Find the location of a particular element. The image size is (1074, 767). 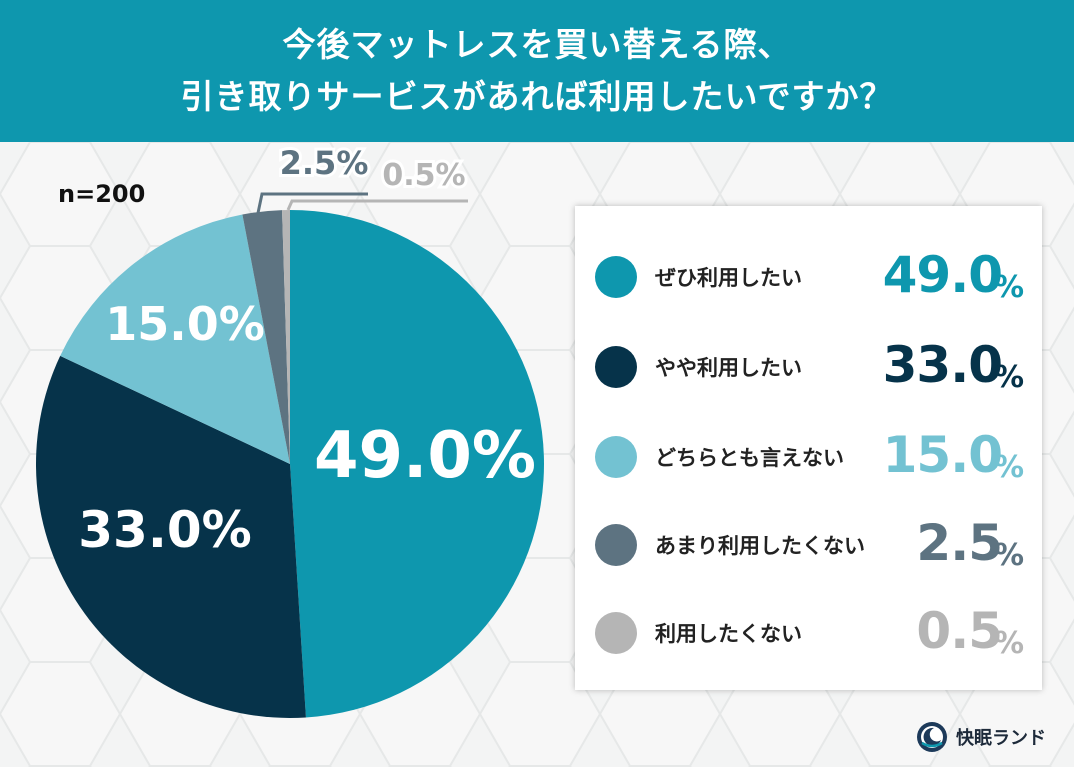

pie-data-label-3: 15.0% is located at coordinates (185, 324).